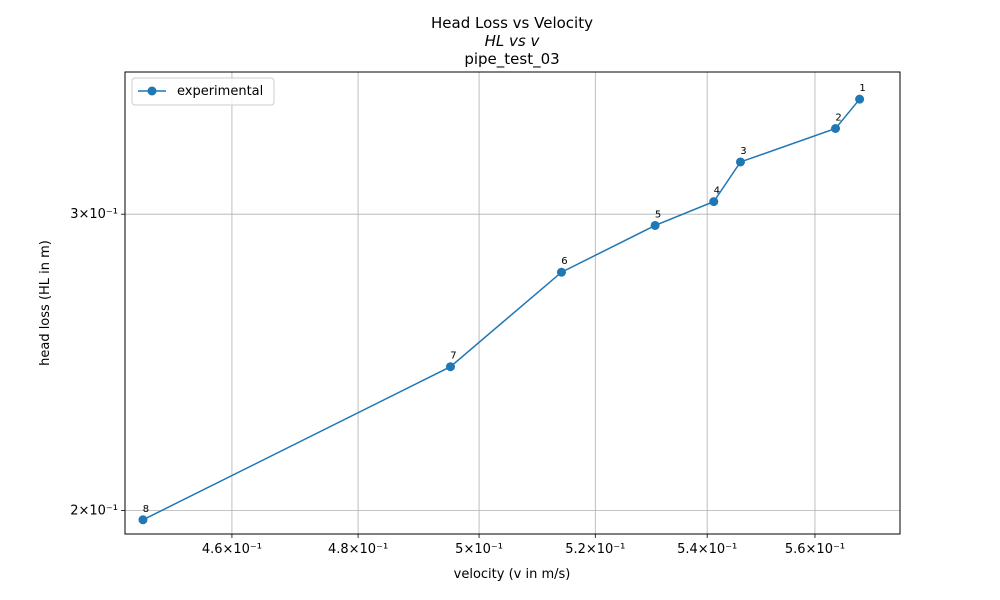 This screenshot has width=1000, height=600. What do you see at coordinates (94, 511) in the screenshot?
I see `y-tick-label: 2×10⁻¹` at bounding box center [94, 511].